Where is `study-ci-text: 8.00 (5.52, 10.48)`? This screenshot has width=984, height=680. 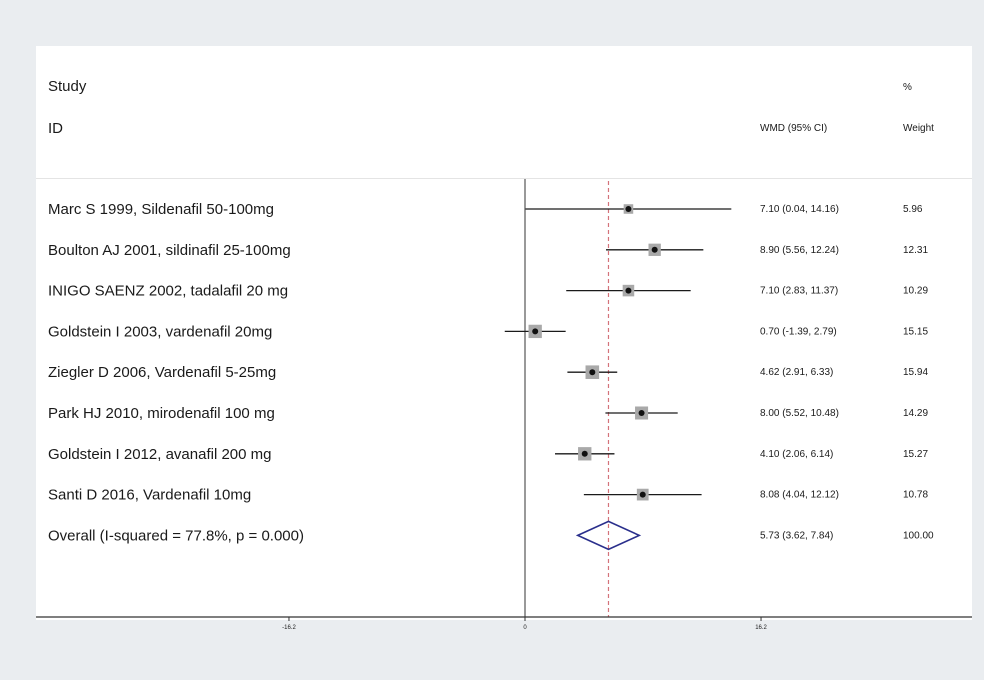 study-ci-text: 8.00 (5.52, 10.48) is located at coordinates (799, 413).